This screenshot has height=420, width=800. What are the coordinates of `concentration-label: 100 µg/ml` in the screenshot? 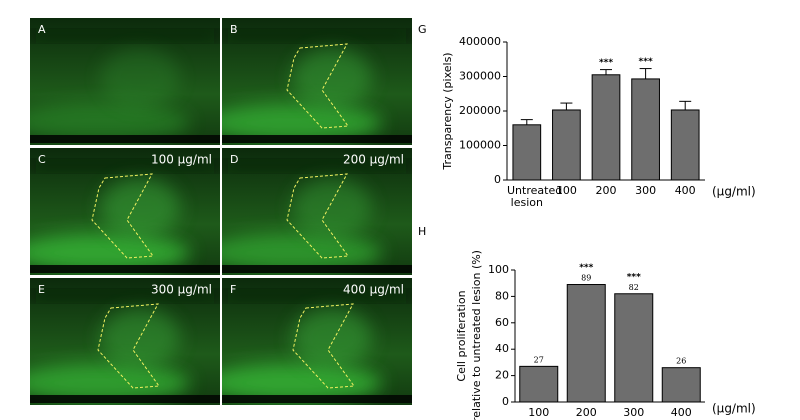 It's located at (181, 160).